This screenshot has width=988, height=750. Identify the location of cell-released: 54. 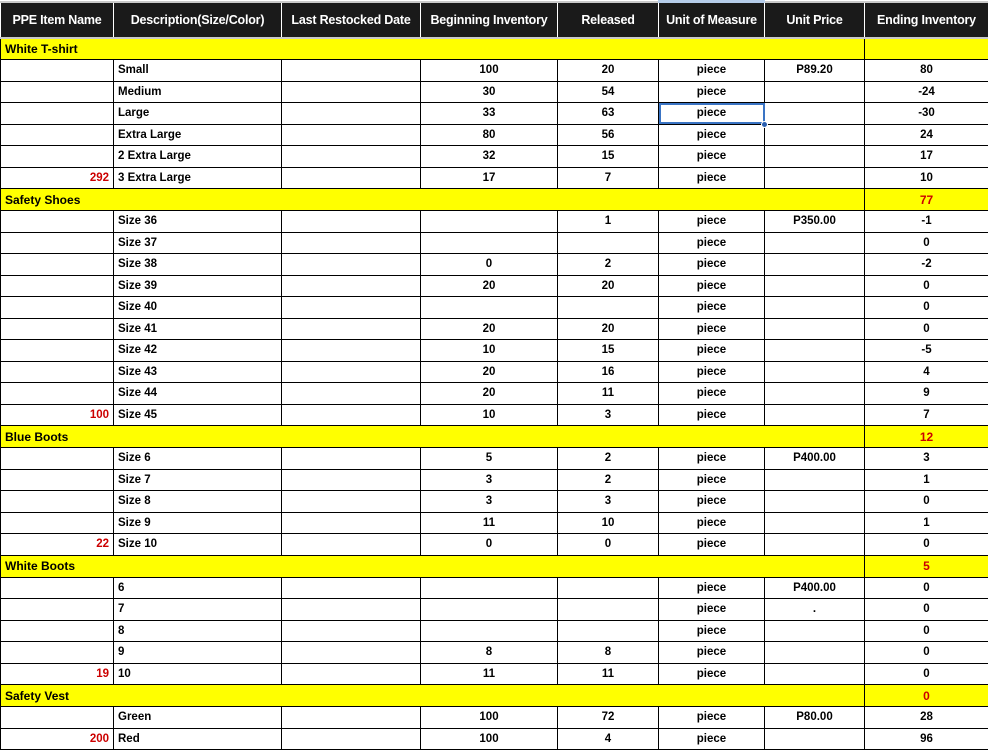
(608, 92).